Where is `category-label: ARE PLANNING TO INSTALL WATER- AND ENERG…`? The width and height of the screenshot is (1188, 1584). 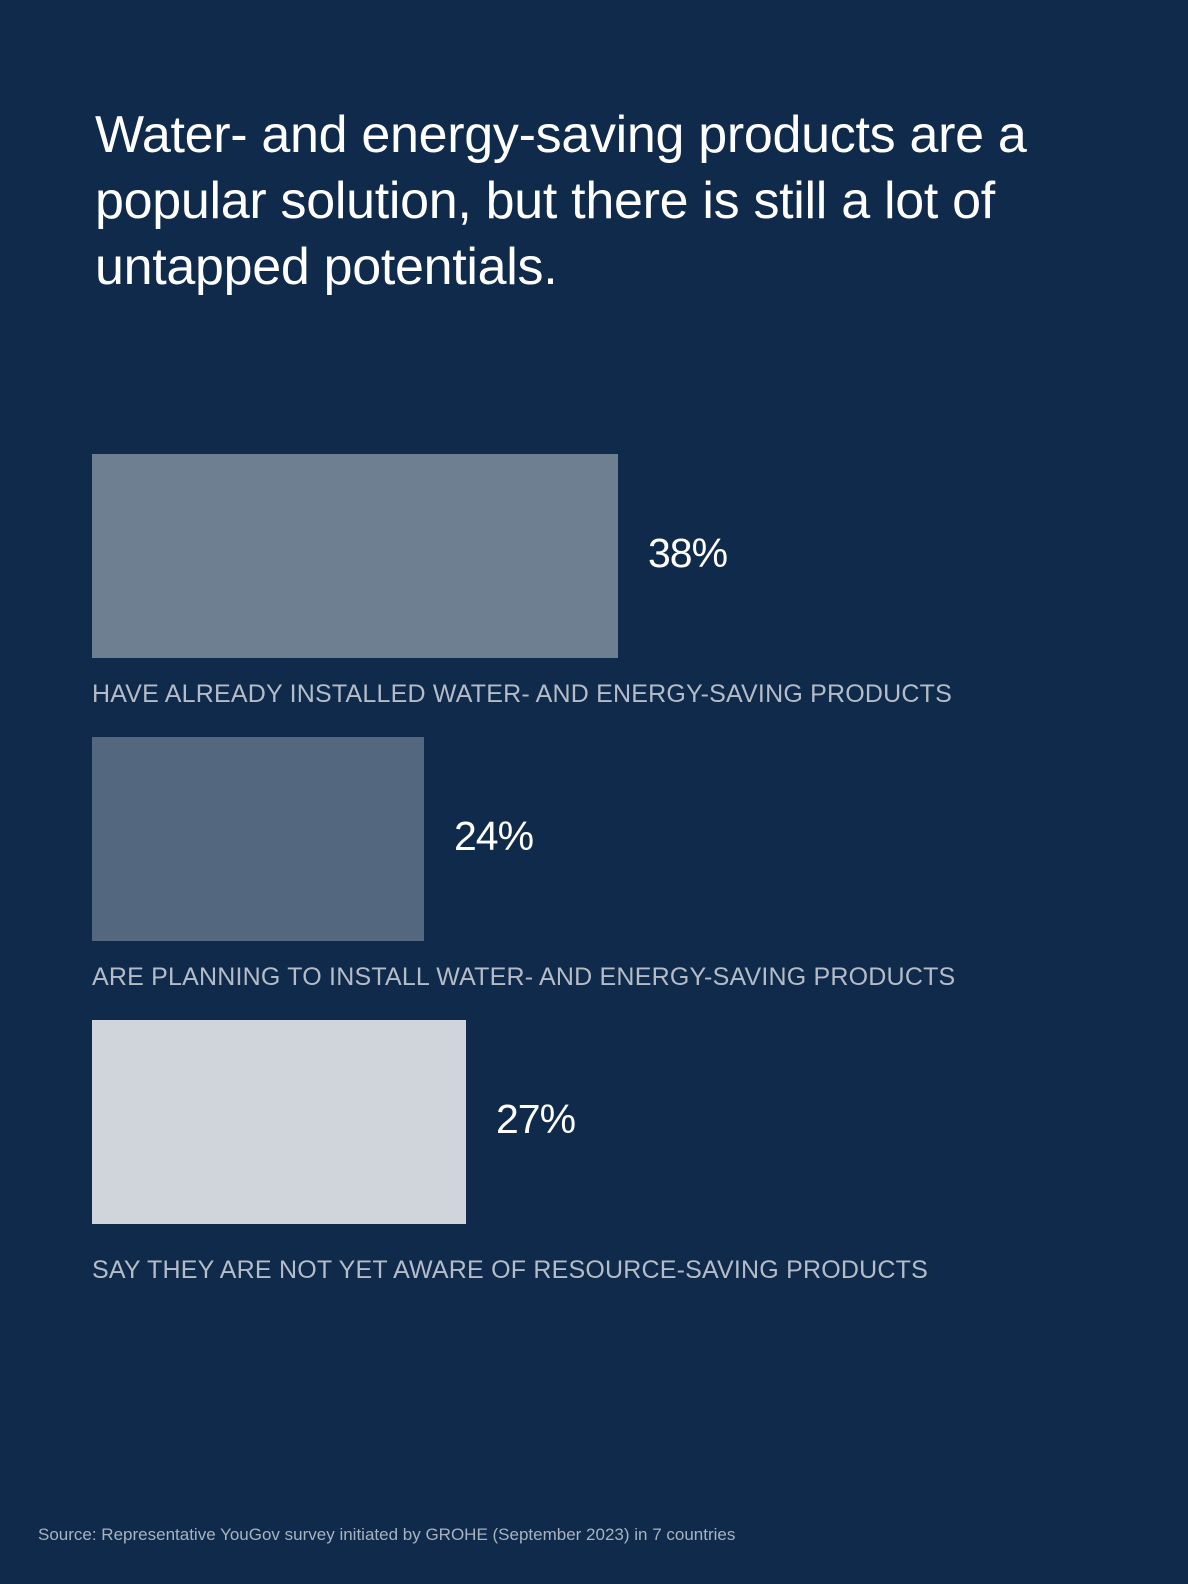
category-label: ARE PLANNING TO INSTALL WATER- AND ENERG… is located at coordinates (524, 977).